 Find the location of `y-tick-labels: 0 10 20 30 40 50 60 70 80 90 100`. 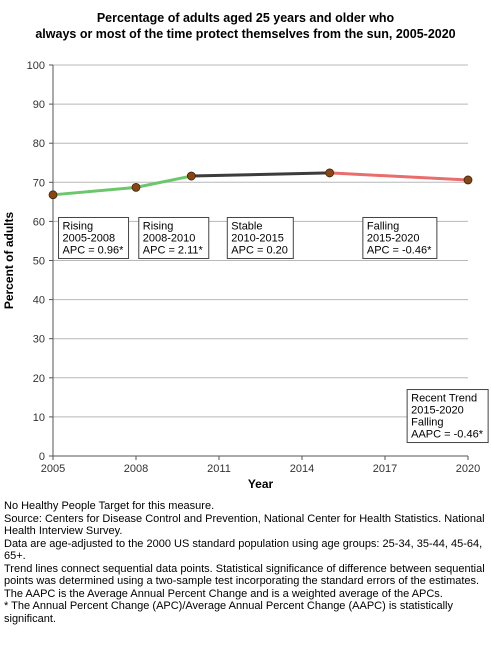

y-tick-labels: 0 10 20 30 40 50 60 70 80 90 100 is located at coordinates (36, 261).